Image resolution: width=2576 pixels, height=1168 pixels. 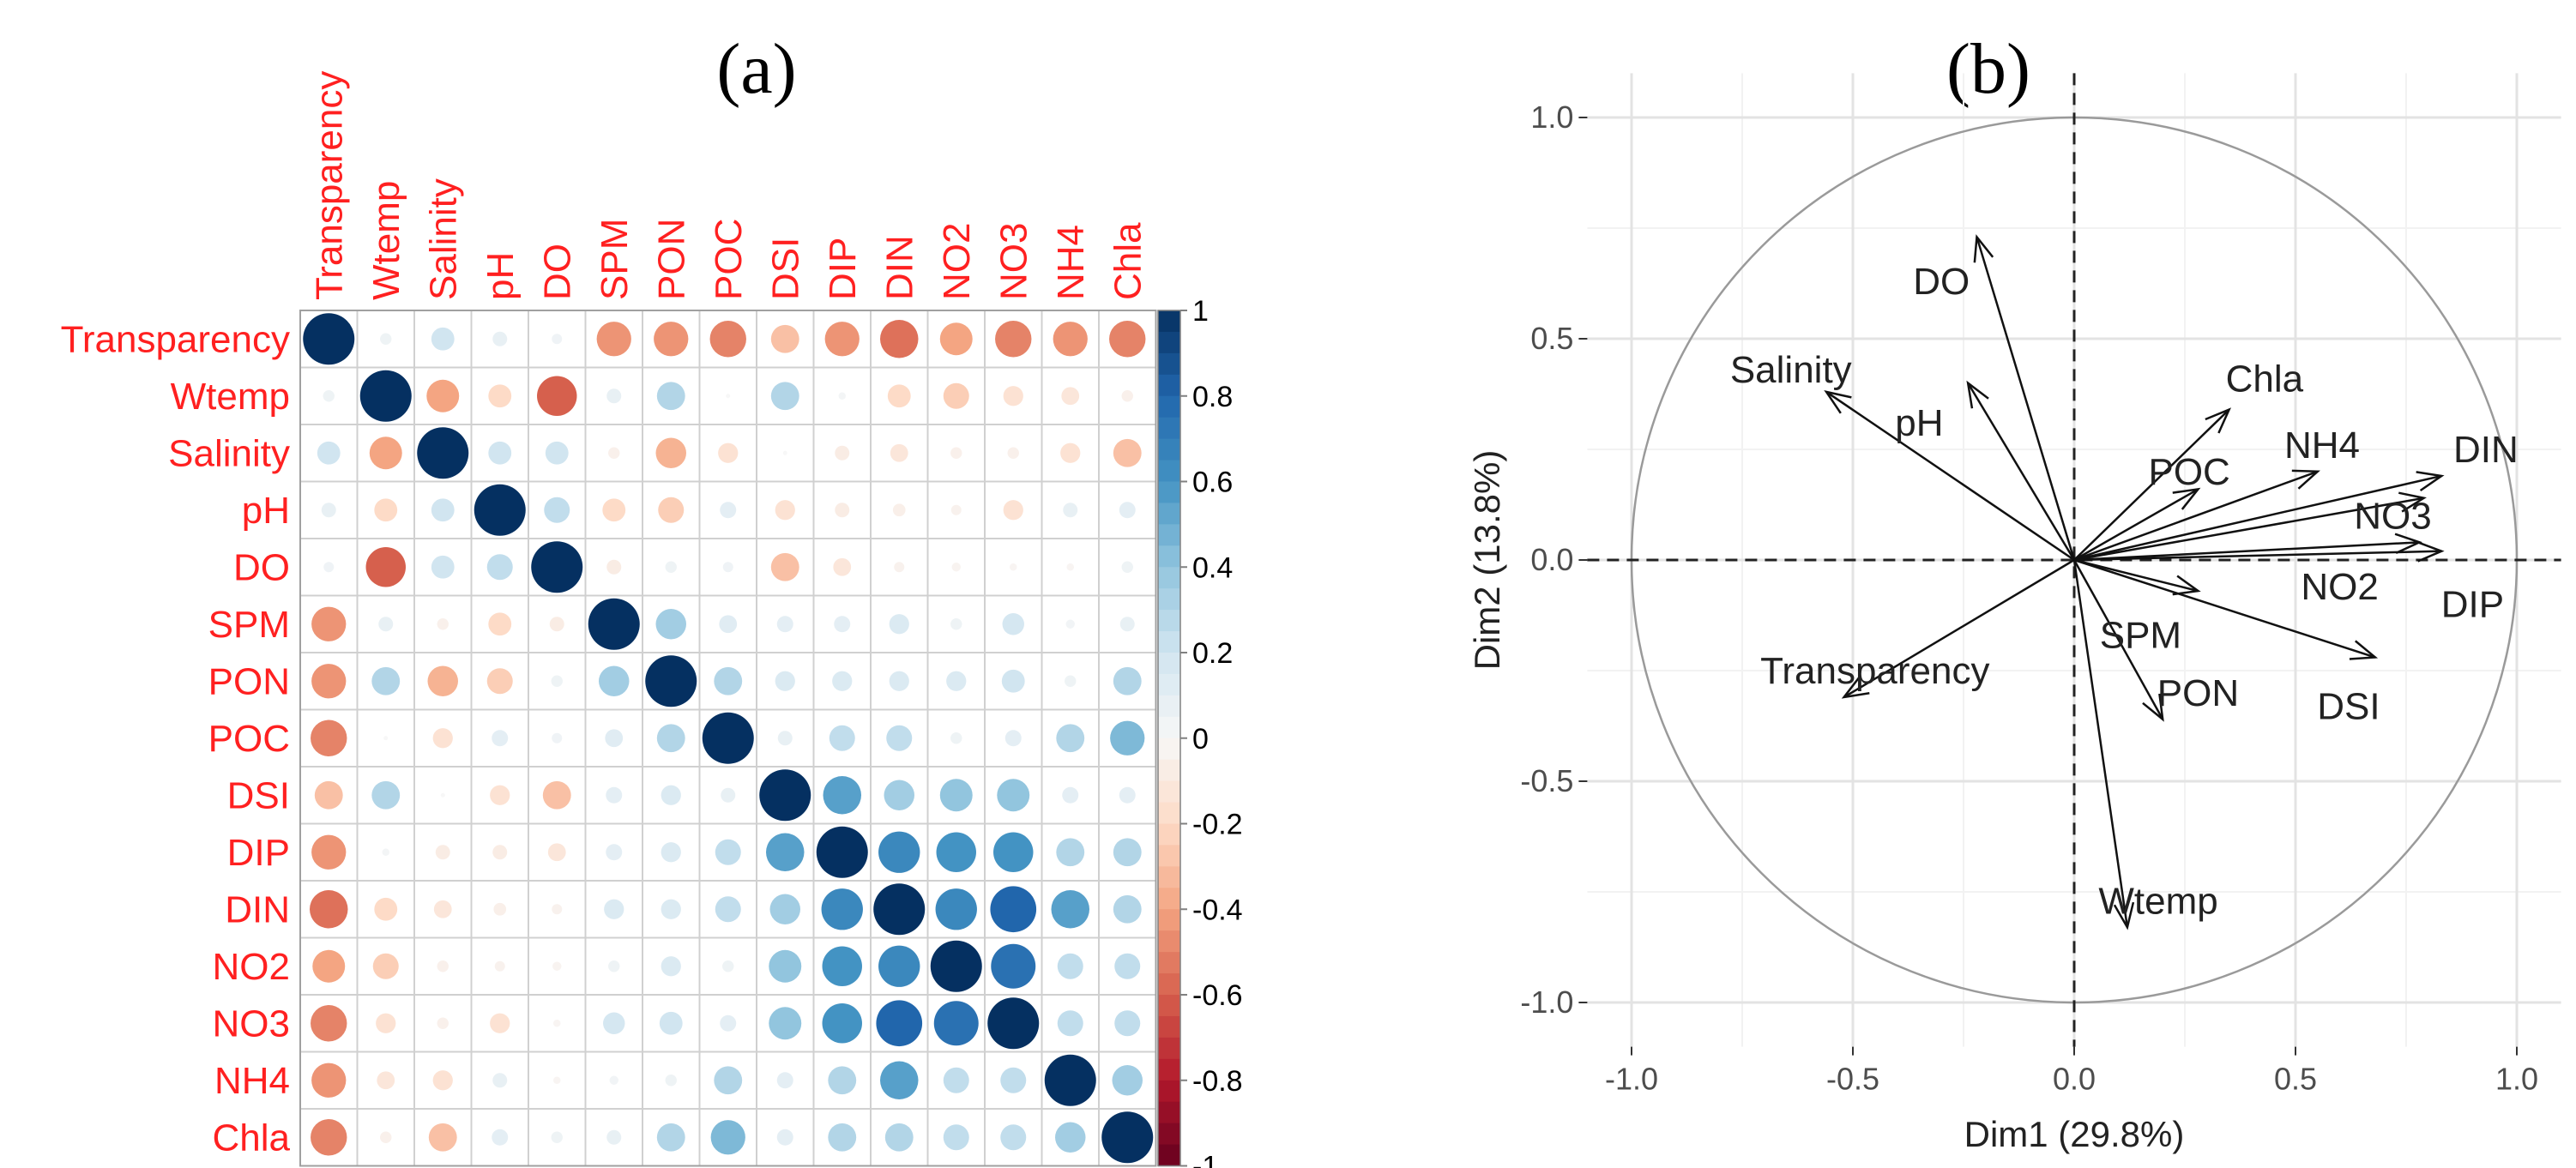 I want to click on corr-circle-Salinity-NO3, so click(x=1013, y=453).